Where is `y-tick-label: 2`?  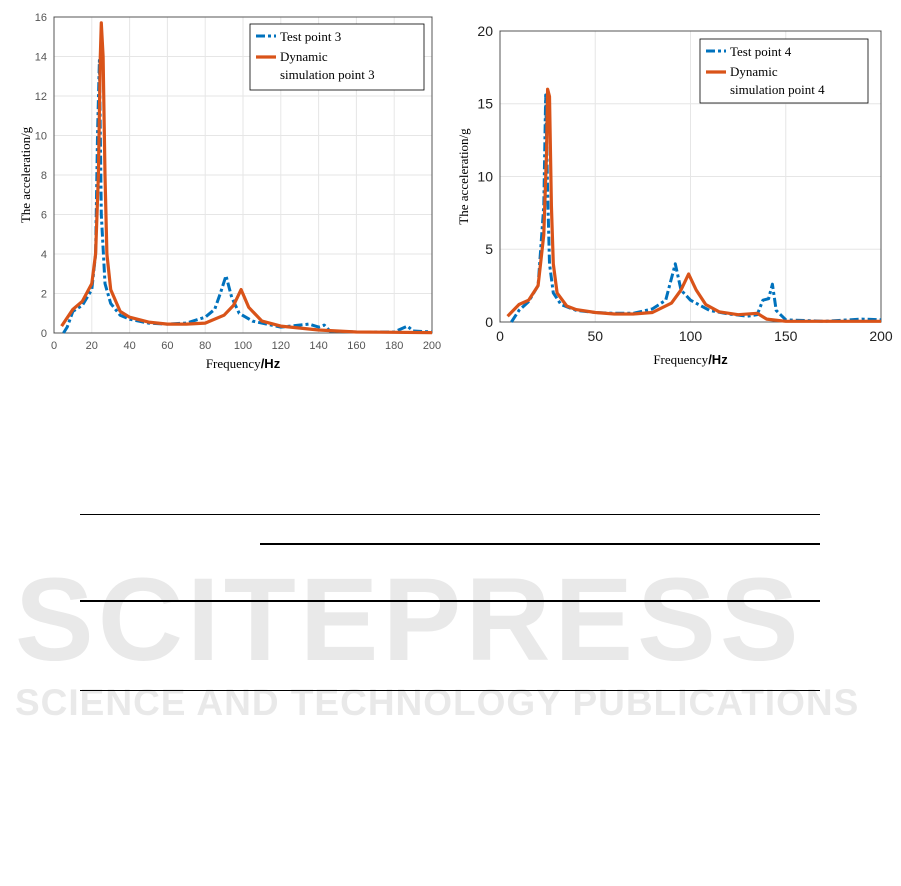
y-tick-label: 2 is located at coordinates (44, 294).